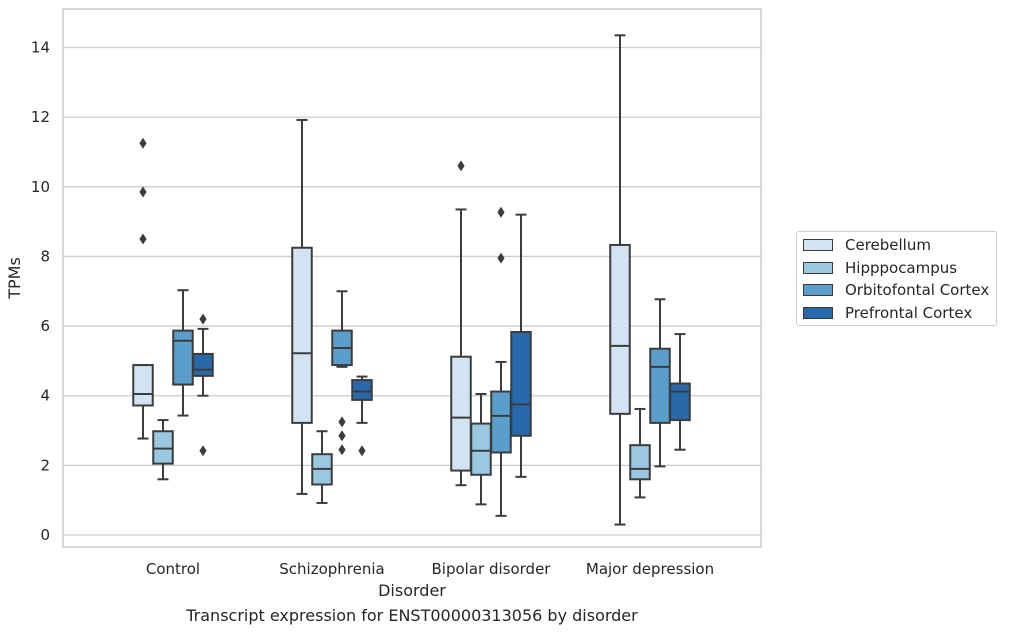 This screenshot has width=1009, height=634. What do you see at coordinates (909, 312) in the screenshot?
I see `legend-label: Prefrontal Cortex` at bounding box center [909, 312].